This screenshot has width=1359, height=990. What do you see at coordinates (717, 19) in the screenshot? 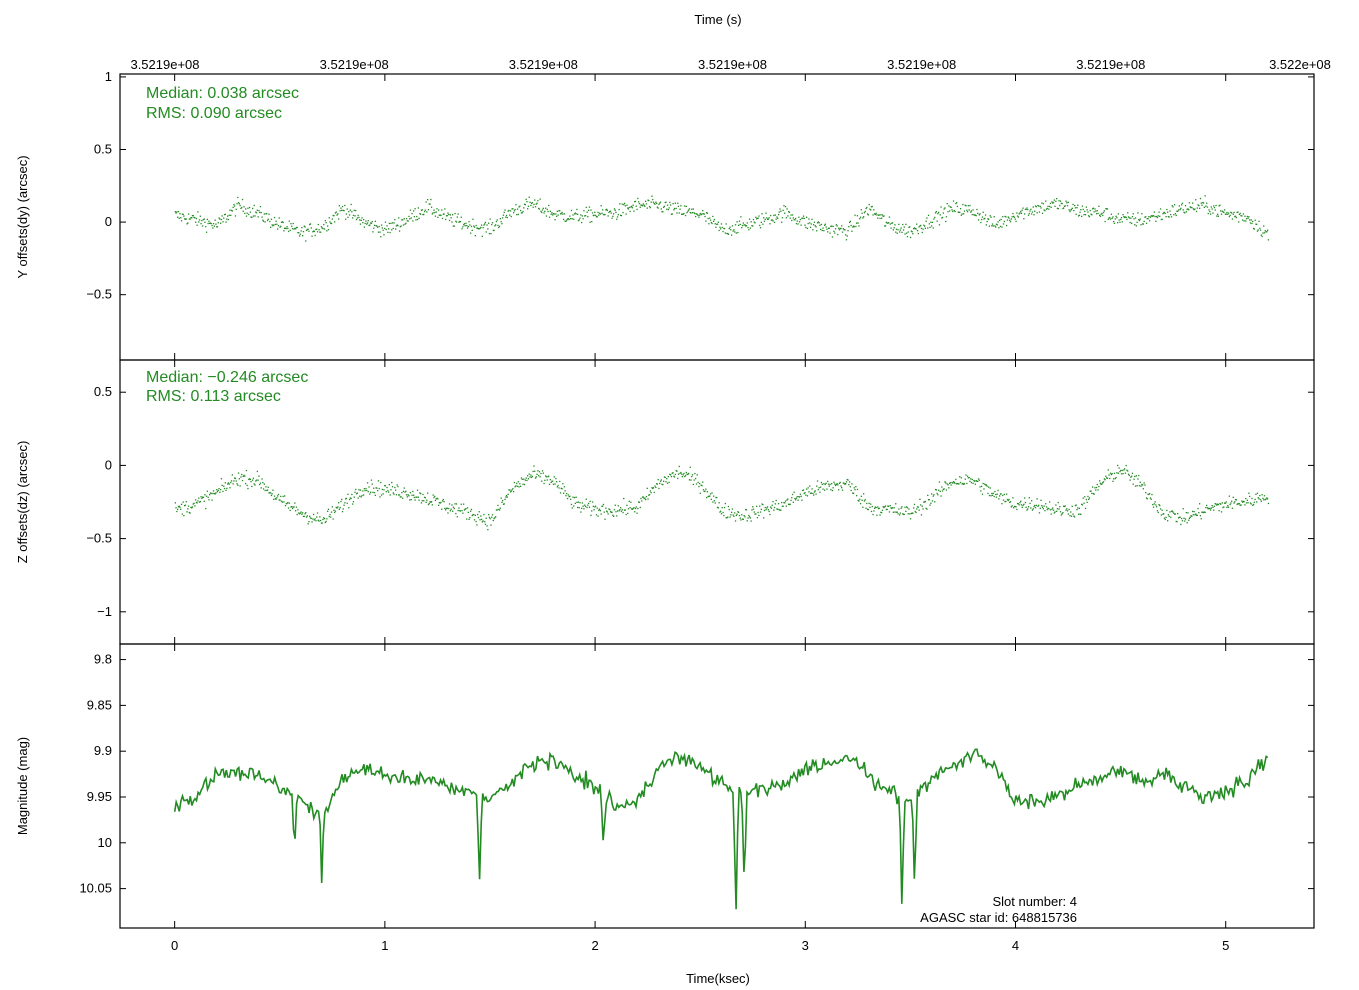
I see `top-axis-title: Time (s)` at bounding box center [717, 19].